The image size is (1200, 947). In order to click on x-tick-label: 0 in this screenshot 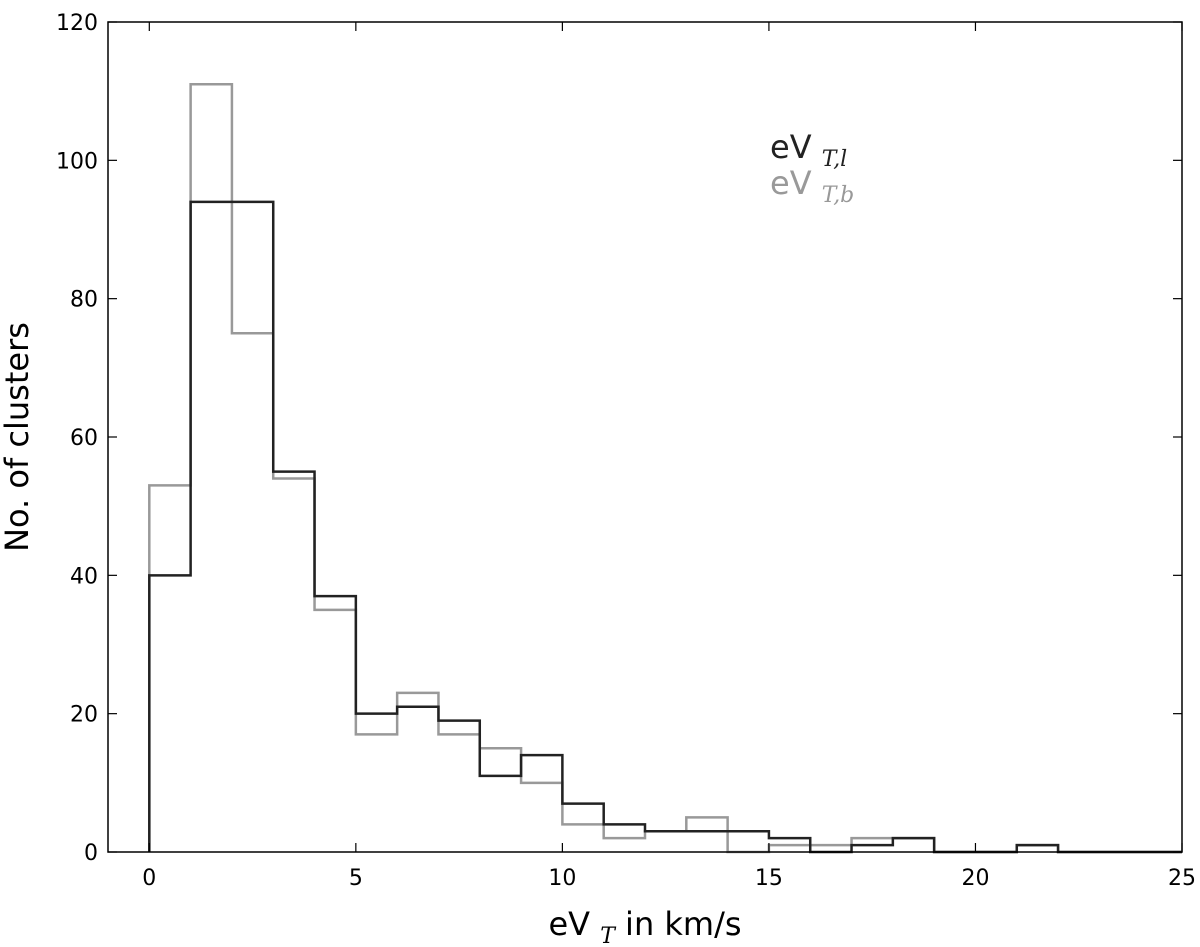, I will do `click(149, 878)`.